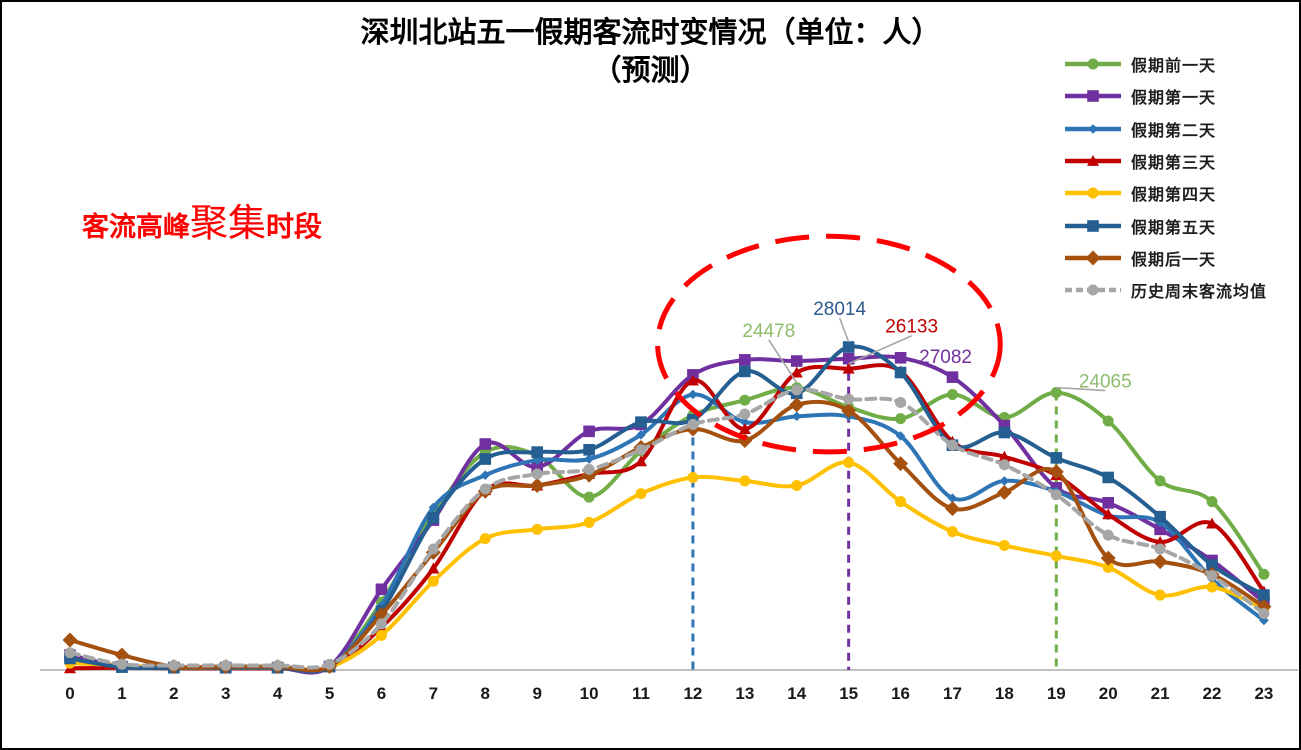 Image resolution: width=1301 pixels, height=750 pixels. Describe the element at coordinates (536, 693) in the screenshot. I see `x-axis-tick-label: 9` at that location.